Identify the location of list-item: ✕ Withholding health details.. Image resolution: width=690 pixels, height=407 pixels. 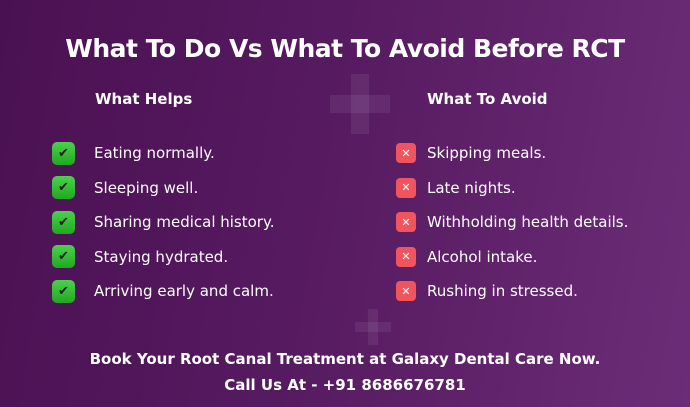
(512, 222).